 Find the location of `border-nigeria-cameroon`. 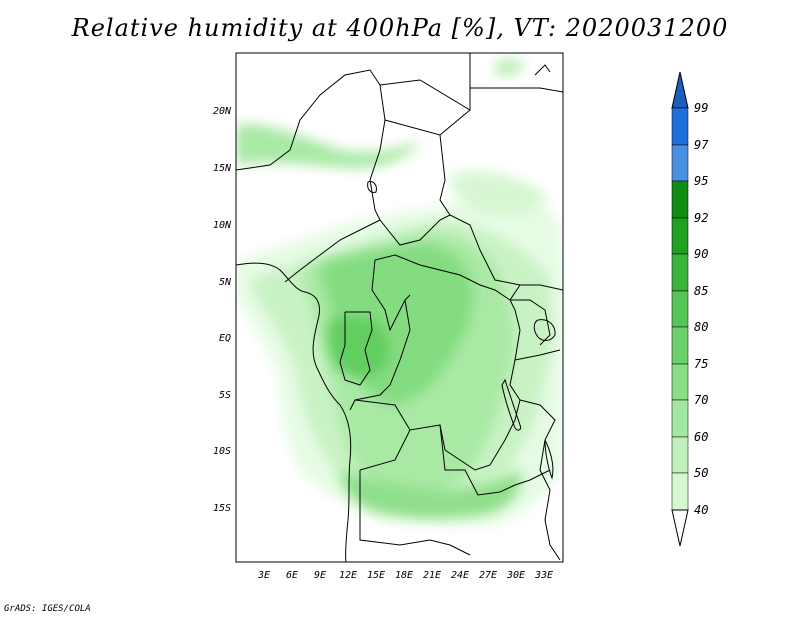

border-nigeria-cameroon is located at coordinates (311, 176).